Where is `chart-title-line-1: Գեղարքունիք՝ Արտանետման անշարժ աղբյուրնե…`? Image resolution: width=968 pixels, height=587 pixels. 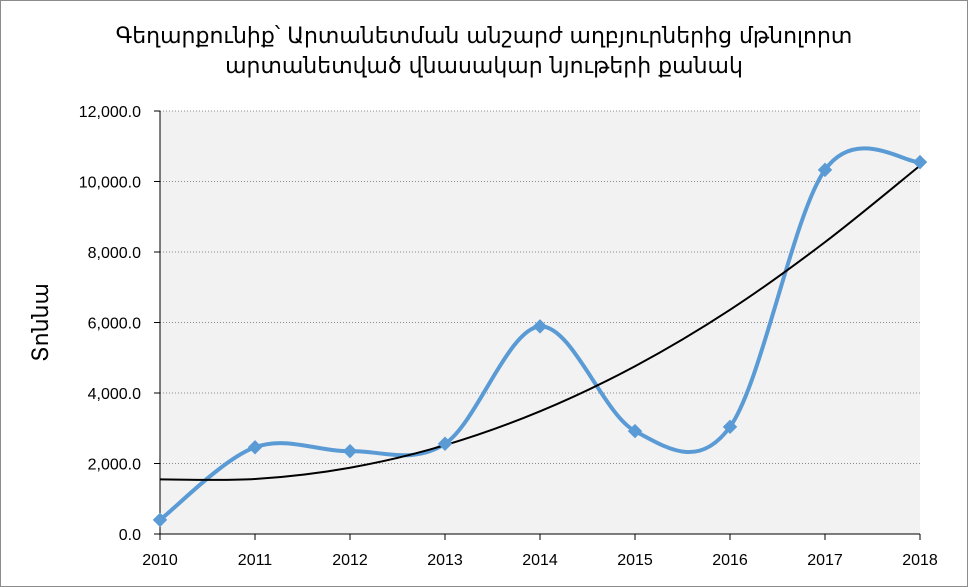
chart-title-line-1: Գեղարքունիք՝ Արտանետման անշարժ աղբյուրնե… is located at coordinates (484, 36).